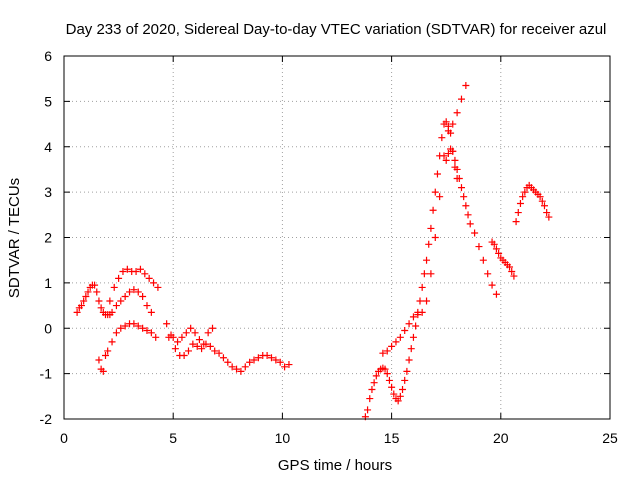  Describe the element at coordinates (93, 300) in the screenshot. I see `series-track-a` at that location.